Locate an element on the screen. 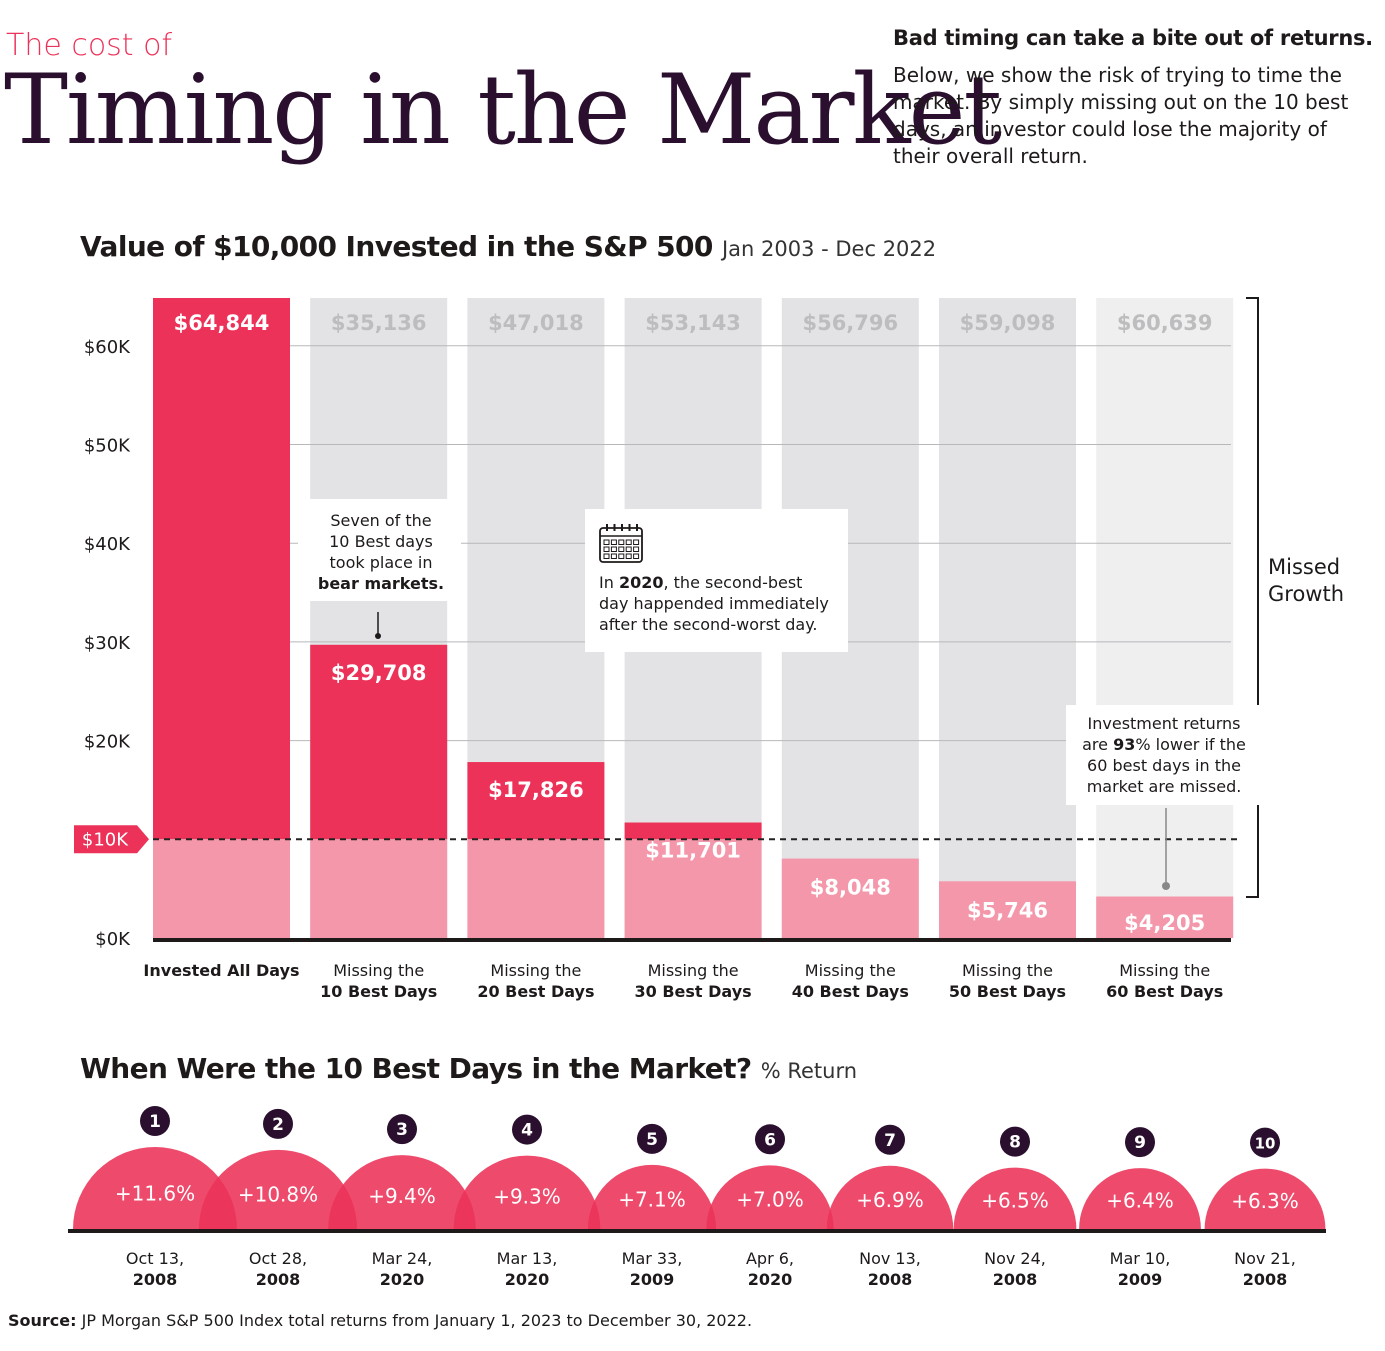  missed-growth-label: $53,143 is located at coordinates (693, 323).